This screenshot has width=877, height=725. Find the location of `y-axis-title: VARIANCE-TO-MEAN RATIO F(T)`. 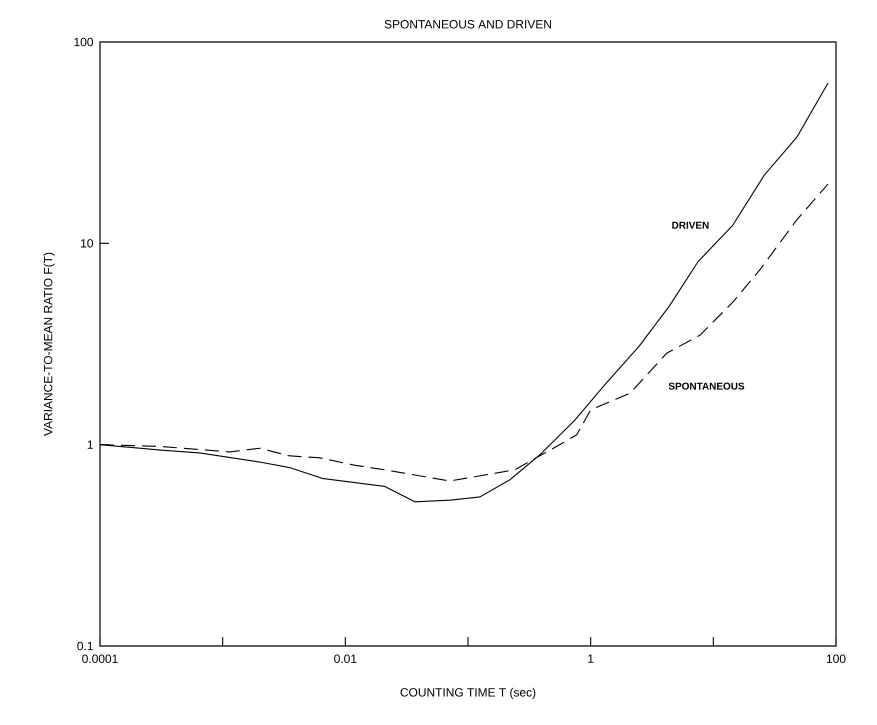

y-axis-title: VARIANCE-TO-MEAN RATIO F(T) is located at coordinates (49, 344).